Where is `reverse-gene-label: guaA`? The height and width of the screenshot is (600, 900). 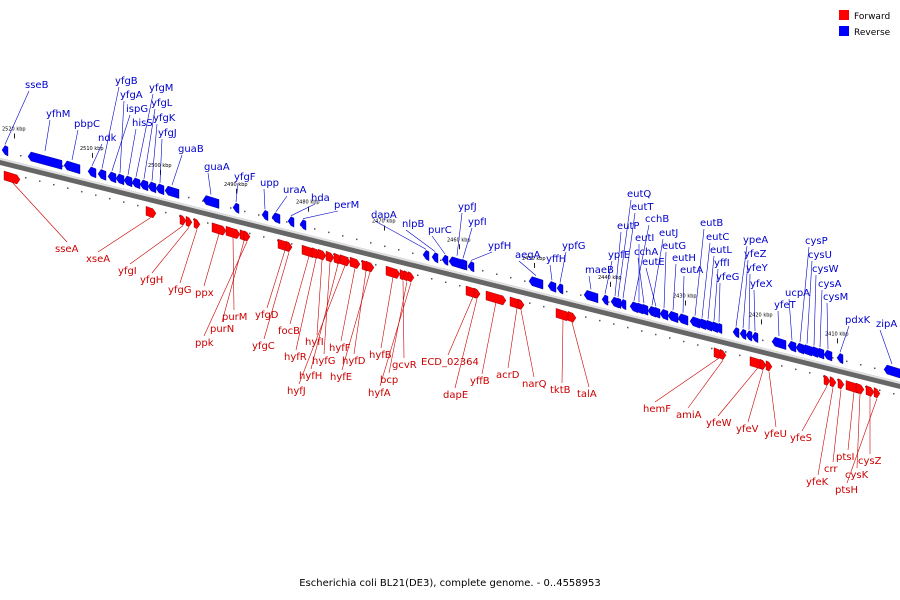
reverse-gene-label: guaA is located at coordinates (217, 167).